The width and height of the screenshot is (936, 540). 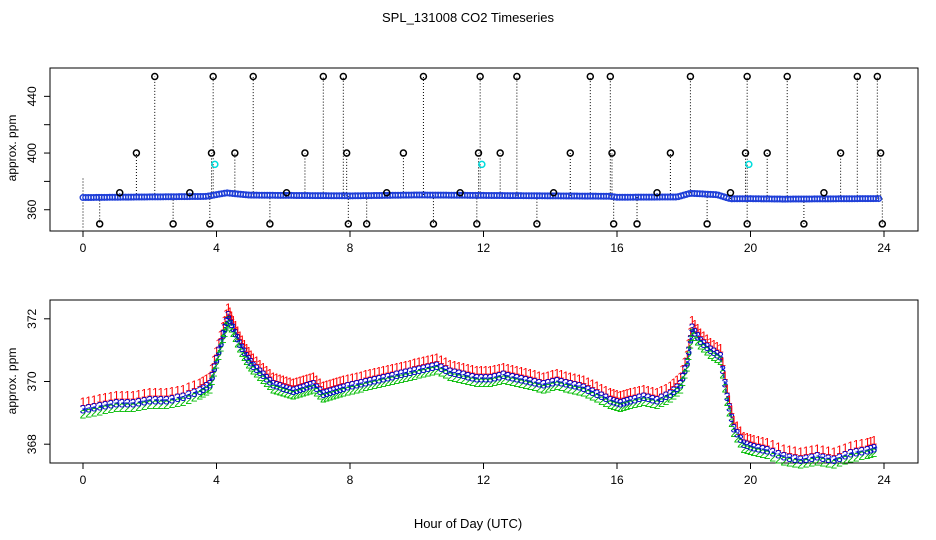 What do you see at coordinates (749, 164) in the screenshot?
I see `cyan-point` at bounding box center [749, 164].